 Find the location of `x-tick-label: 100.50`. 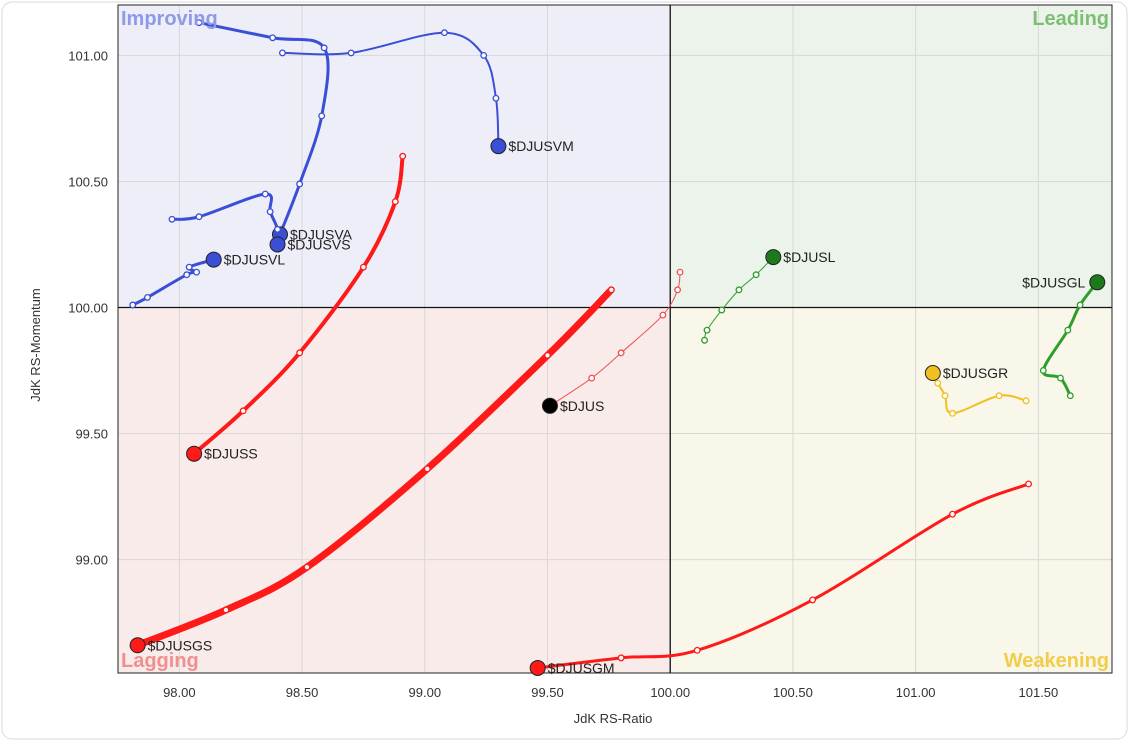

x-tick-label: 100.50 is located at coordinates (793, 692).